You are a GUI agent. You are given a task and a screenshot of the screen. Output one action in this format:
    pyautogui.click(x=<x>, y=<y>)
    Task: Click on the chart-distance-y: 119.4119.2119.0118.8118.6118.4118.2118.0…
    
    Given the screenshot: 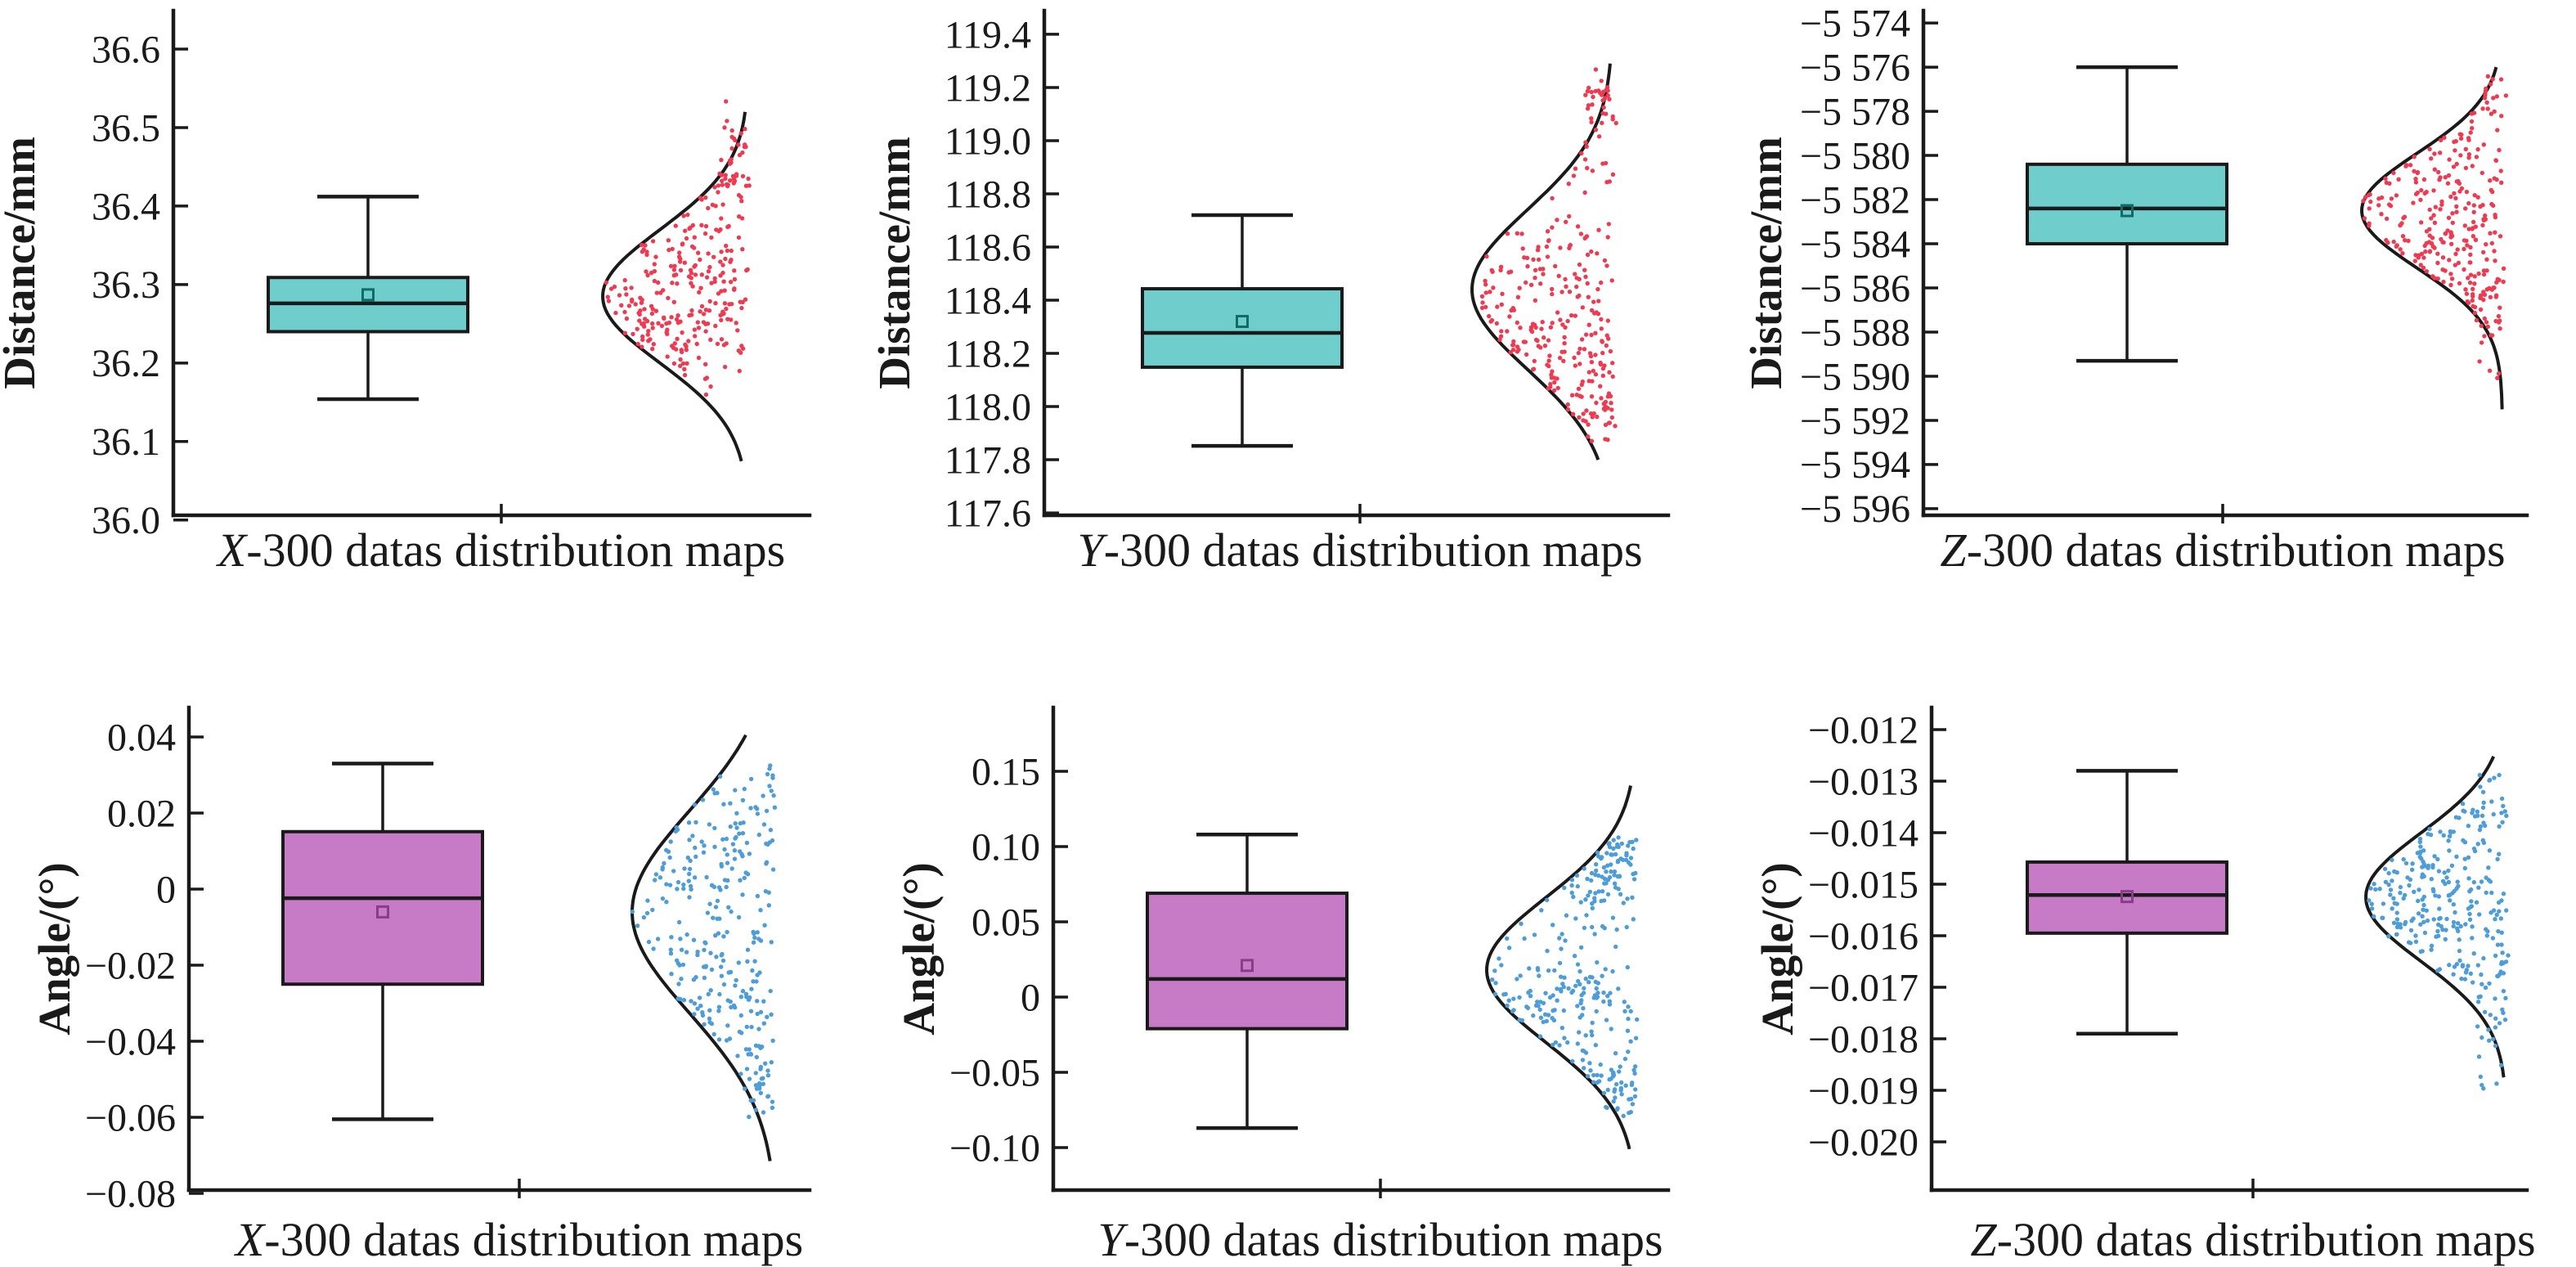 What is the action you would take?
    pyautogui.click(x=1270, y=292)
    